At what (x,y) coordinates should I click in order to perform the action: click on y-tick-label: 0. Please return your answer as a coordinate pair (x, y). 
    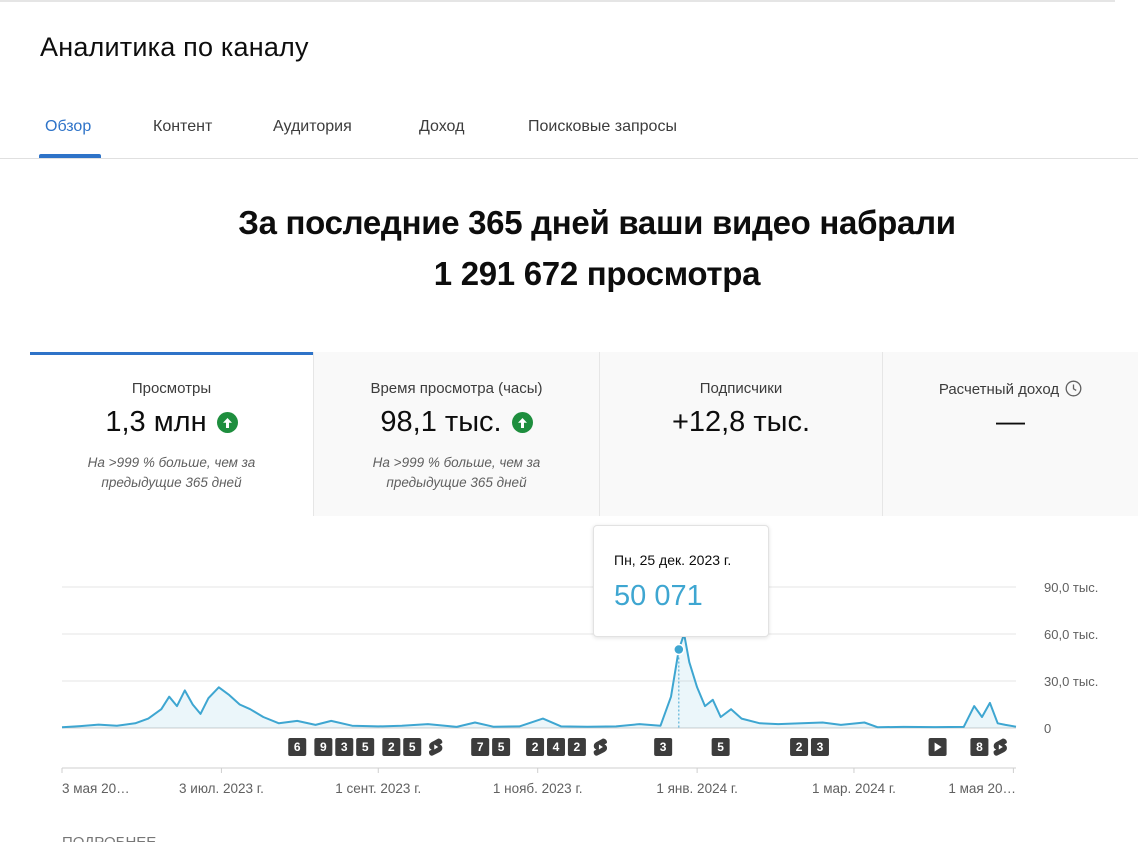
    Looking at the image, I should click on (1047, 728).